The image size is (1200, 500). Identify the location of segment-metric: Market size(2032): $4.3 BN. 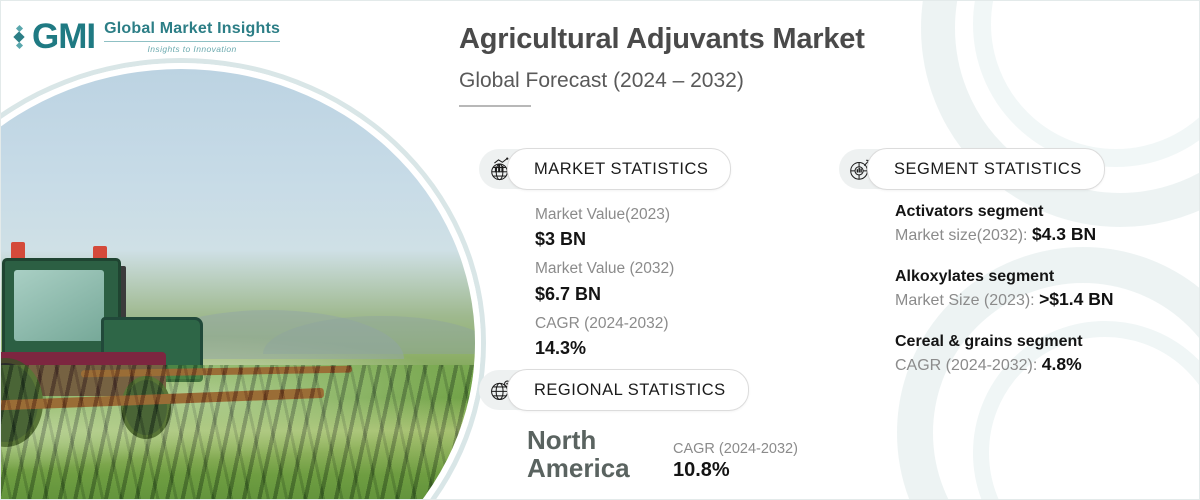
(1004, 234).